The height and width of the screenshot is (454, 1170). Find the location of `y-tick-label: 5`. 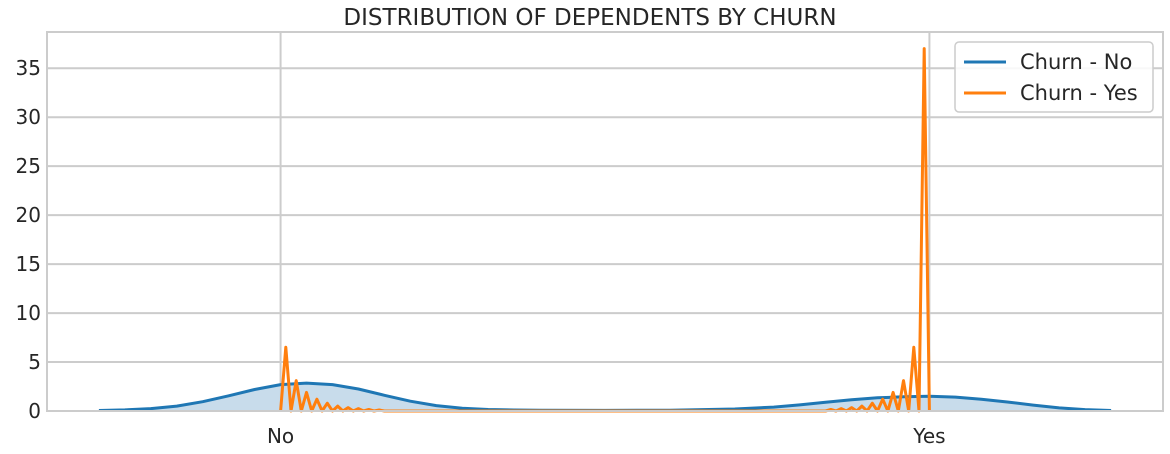

y-tick-label: 5 is located at coordinates (34, 362).